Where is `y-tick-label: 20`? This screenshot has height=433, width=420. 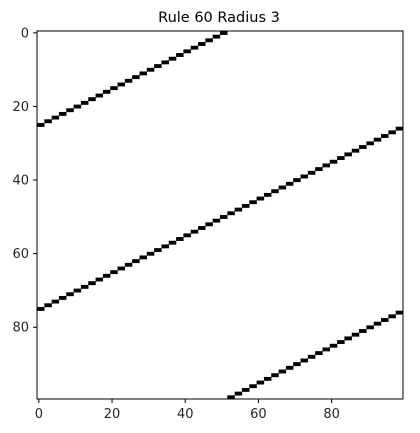
y-tick-label: 20 is located at coordinates (20, 107).